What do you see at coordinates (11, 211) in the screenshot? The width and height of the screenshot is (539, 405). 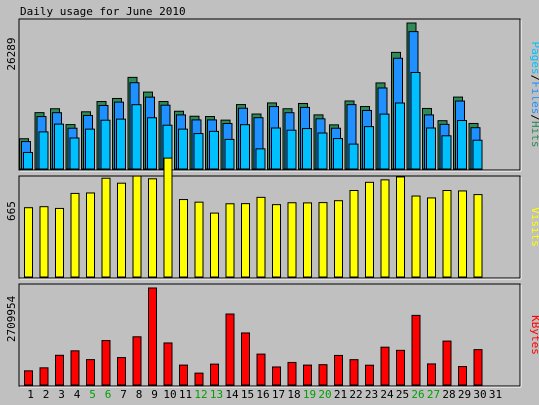 I see `y-max-label-visits: 665` at bounding box center [11, 211].